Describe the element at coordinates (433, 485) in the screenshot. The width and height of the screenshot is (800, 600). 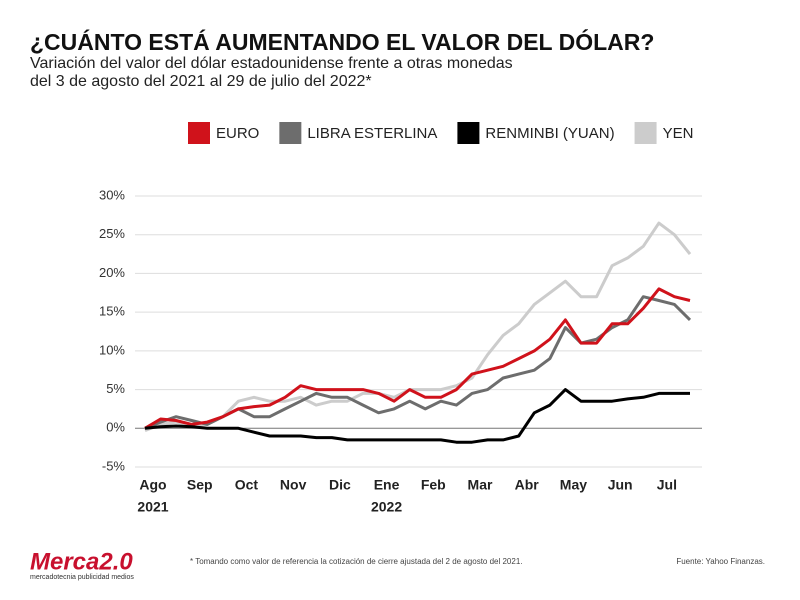
I see `x-tick-label: Feb` at that location.